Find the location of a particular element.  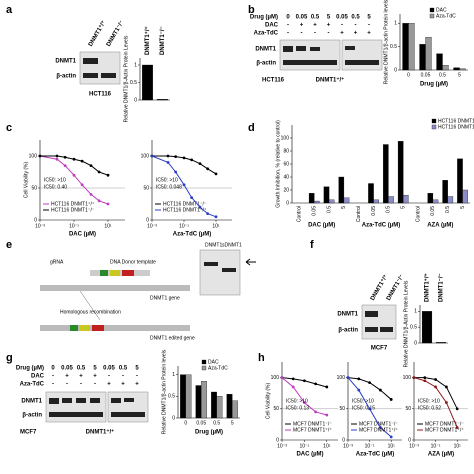

cell-line: HCT116 is located at coordinates (100, 95).